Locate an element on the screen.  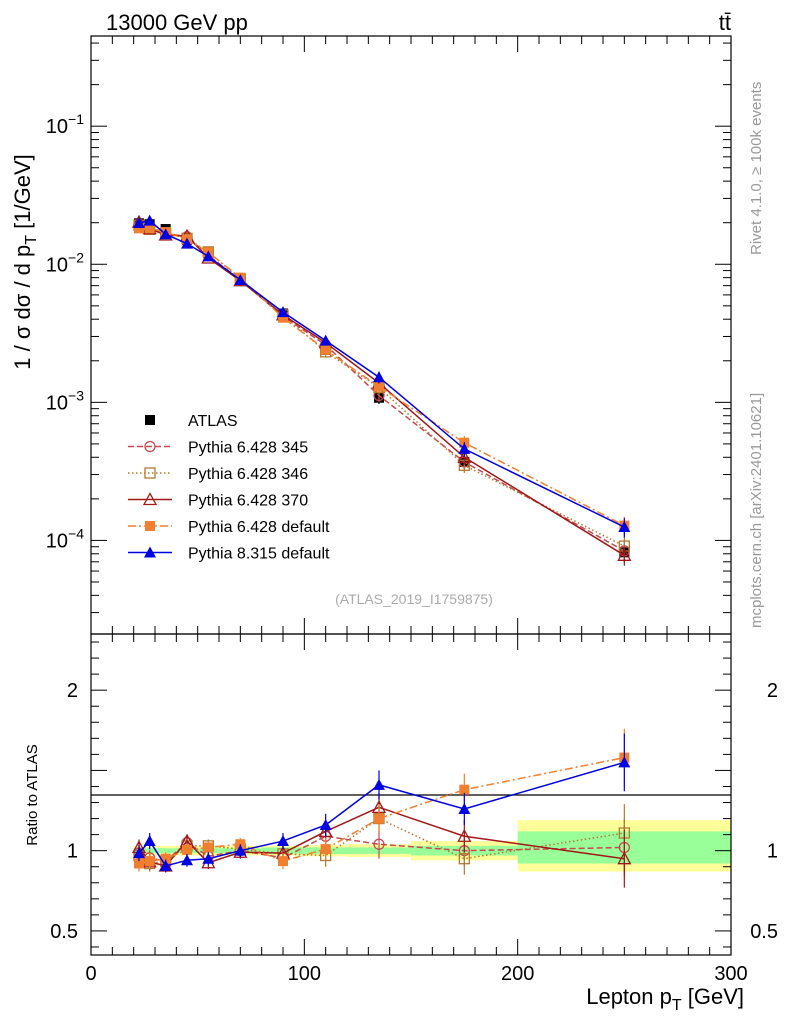
process-label: tt̄ is located at coordinates (725, 22).